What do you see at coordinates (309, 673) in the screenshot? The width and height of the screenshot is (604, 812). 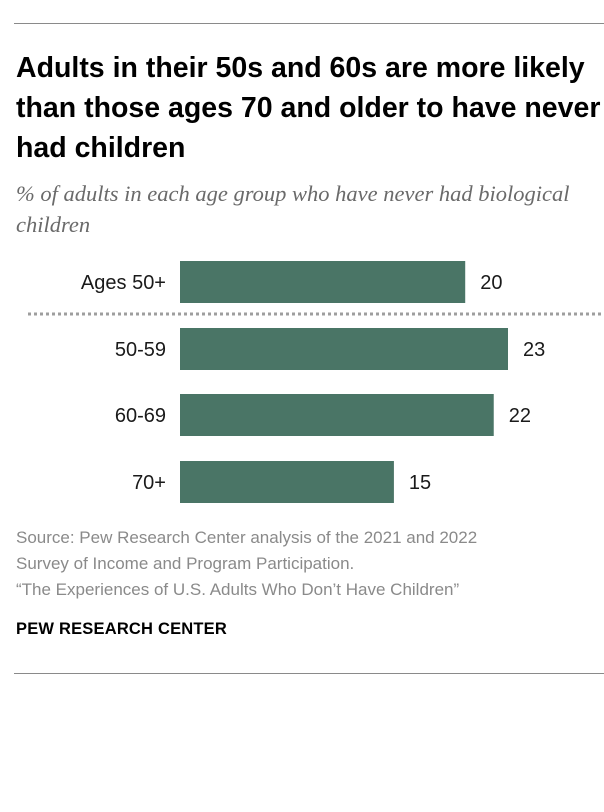 I see `bottom-rule` at bounding box center [309, 673].